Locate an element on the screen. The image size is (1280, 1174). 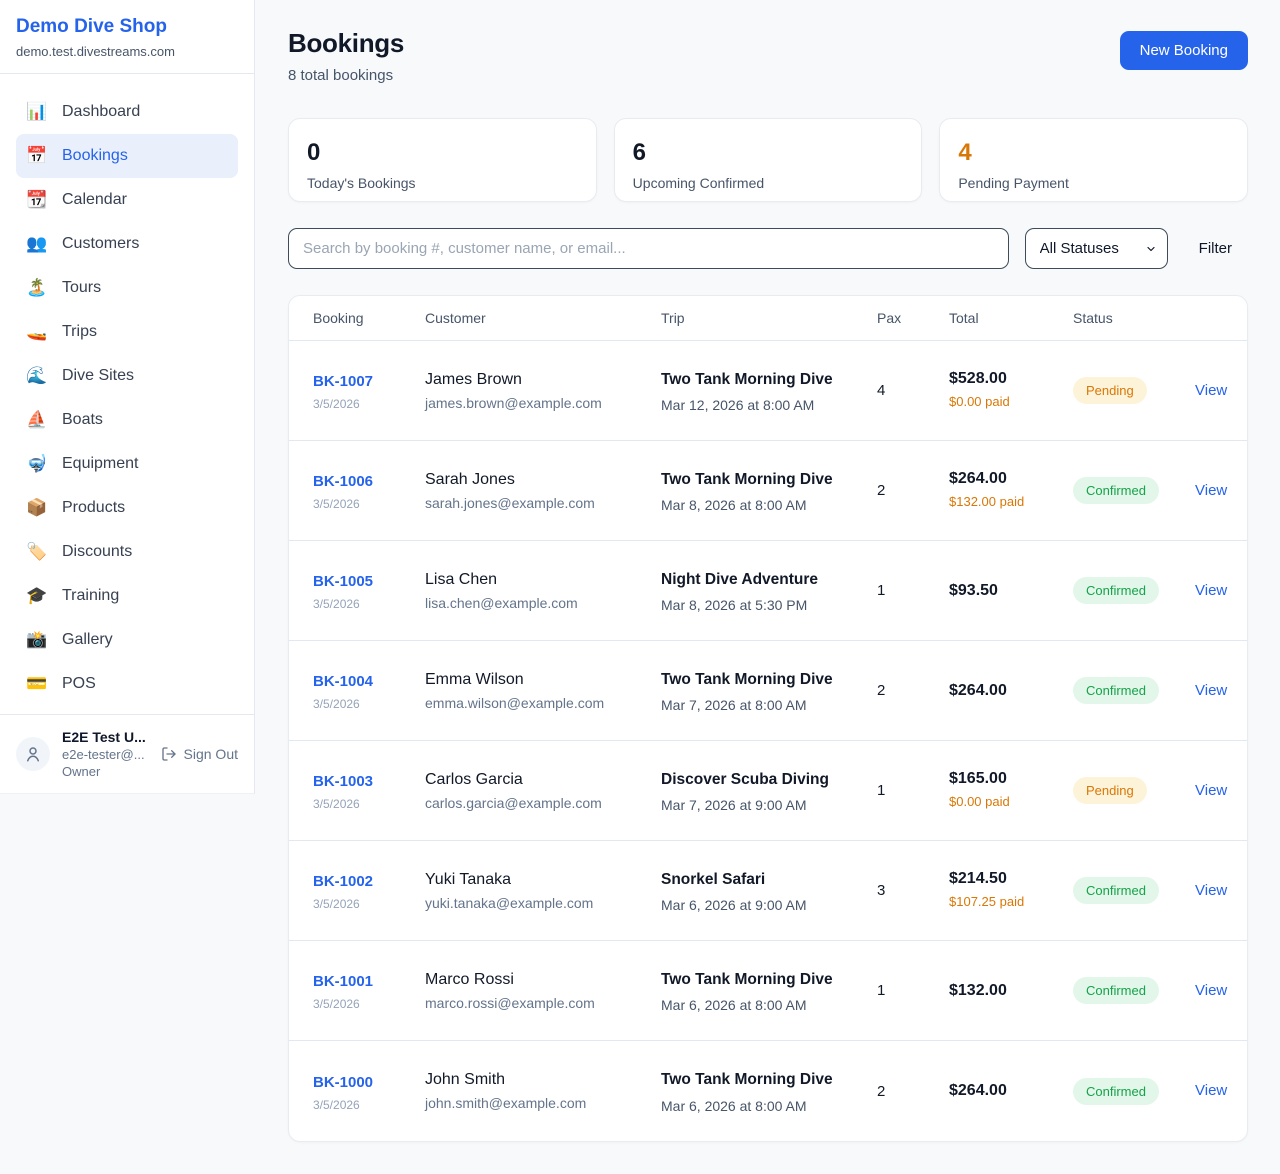
sidebar-item-label: Products is located at coordinates (94, 507).